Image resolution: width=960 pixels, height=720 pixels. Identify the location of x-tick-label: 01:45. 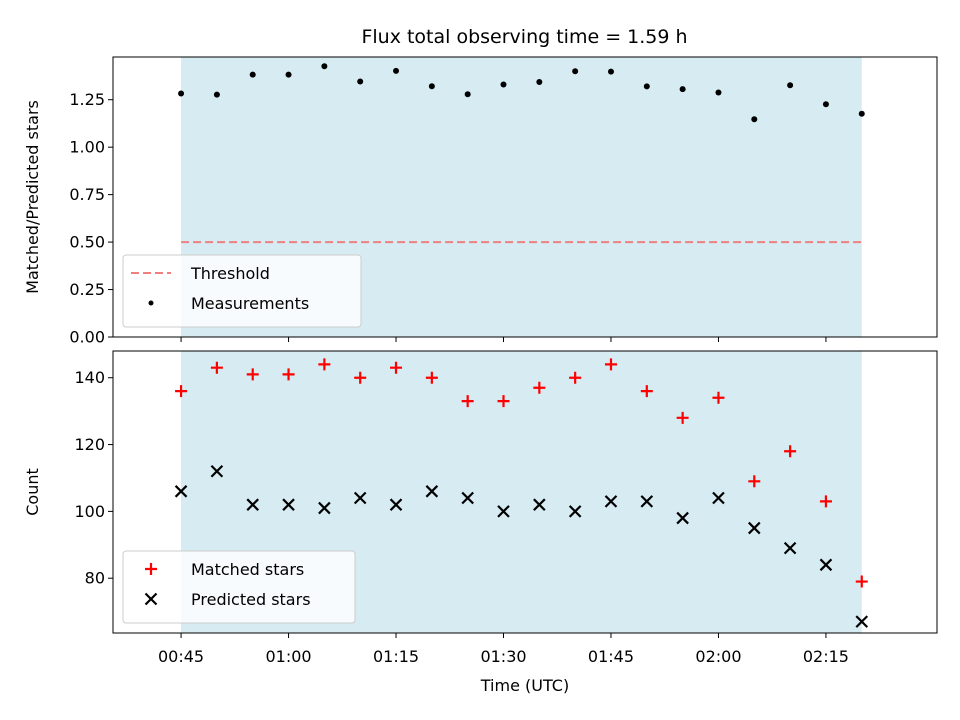
(611, 656).